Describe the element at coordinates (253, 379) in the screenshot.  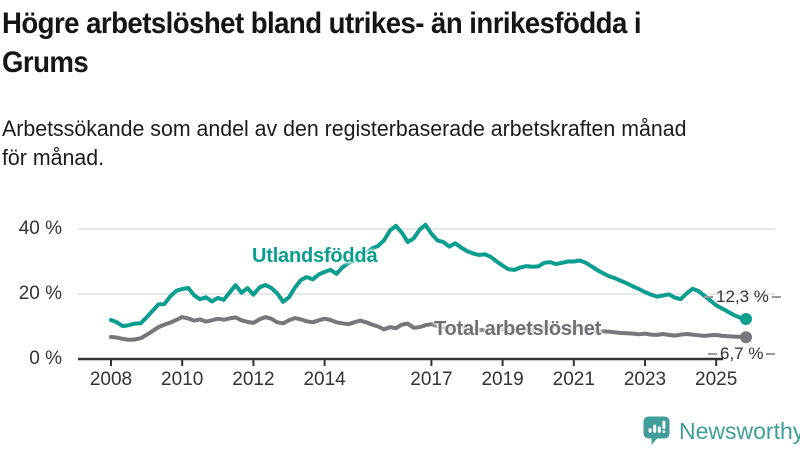
I see `x-tick-label: 2012` at that location.